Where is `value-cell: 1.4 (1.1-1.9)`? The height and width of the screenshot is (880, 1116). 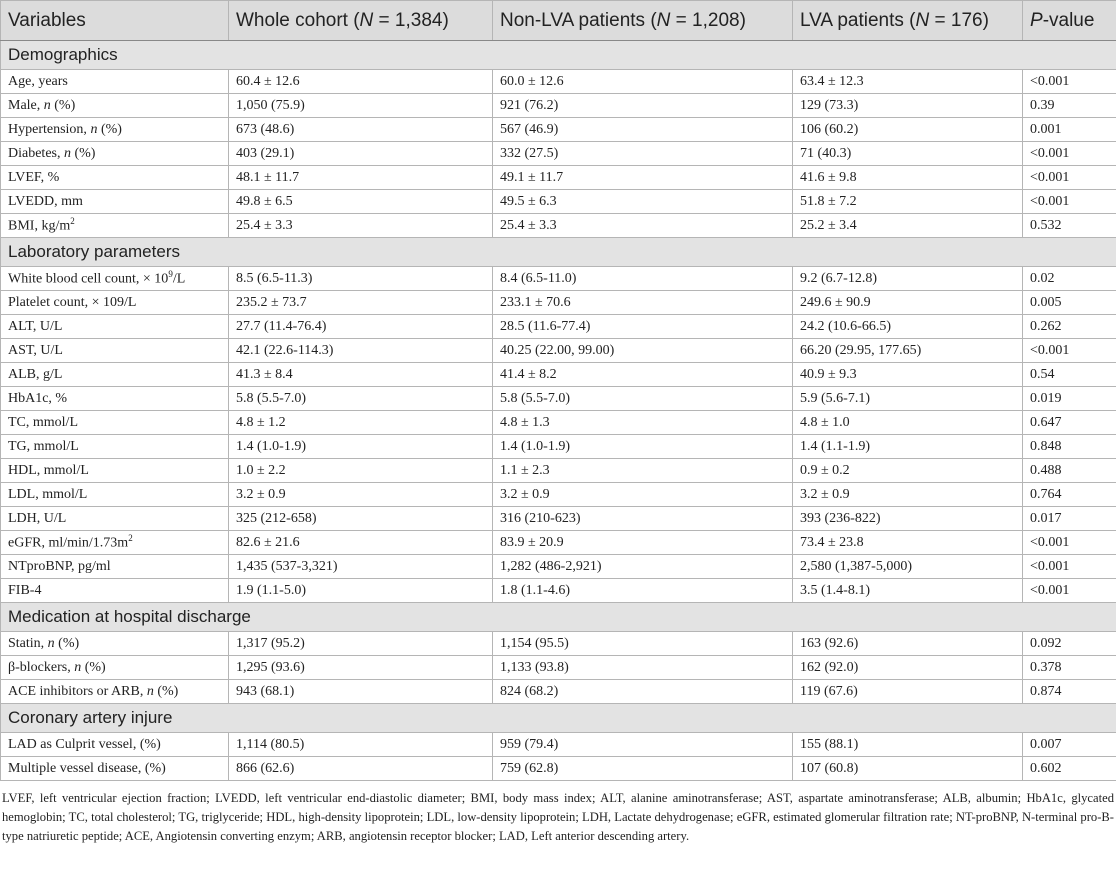 value-cell: 1.4 (1.1-1.9) is located at coordinates (907, 446).